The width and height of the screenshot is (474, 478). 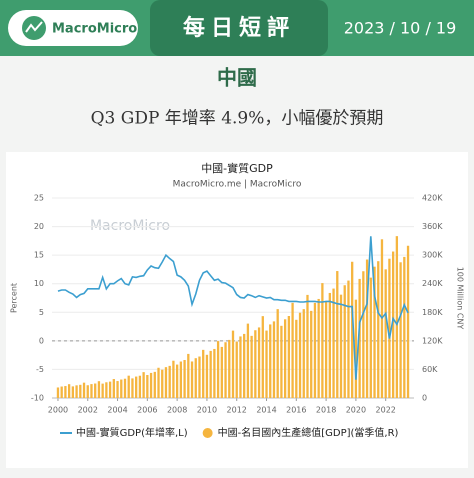 I want to click on label-tab, so click(x=239, y=28).